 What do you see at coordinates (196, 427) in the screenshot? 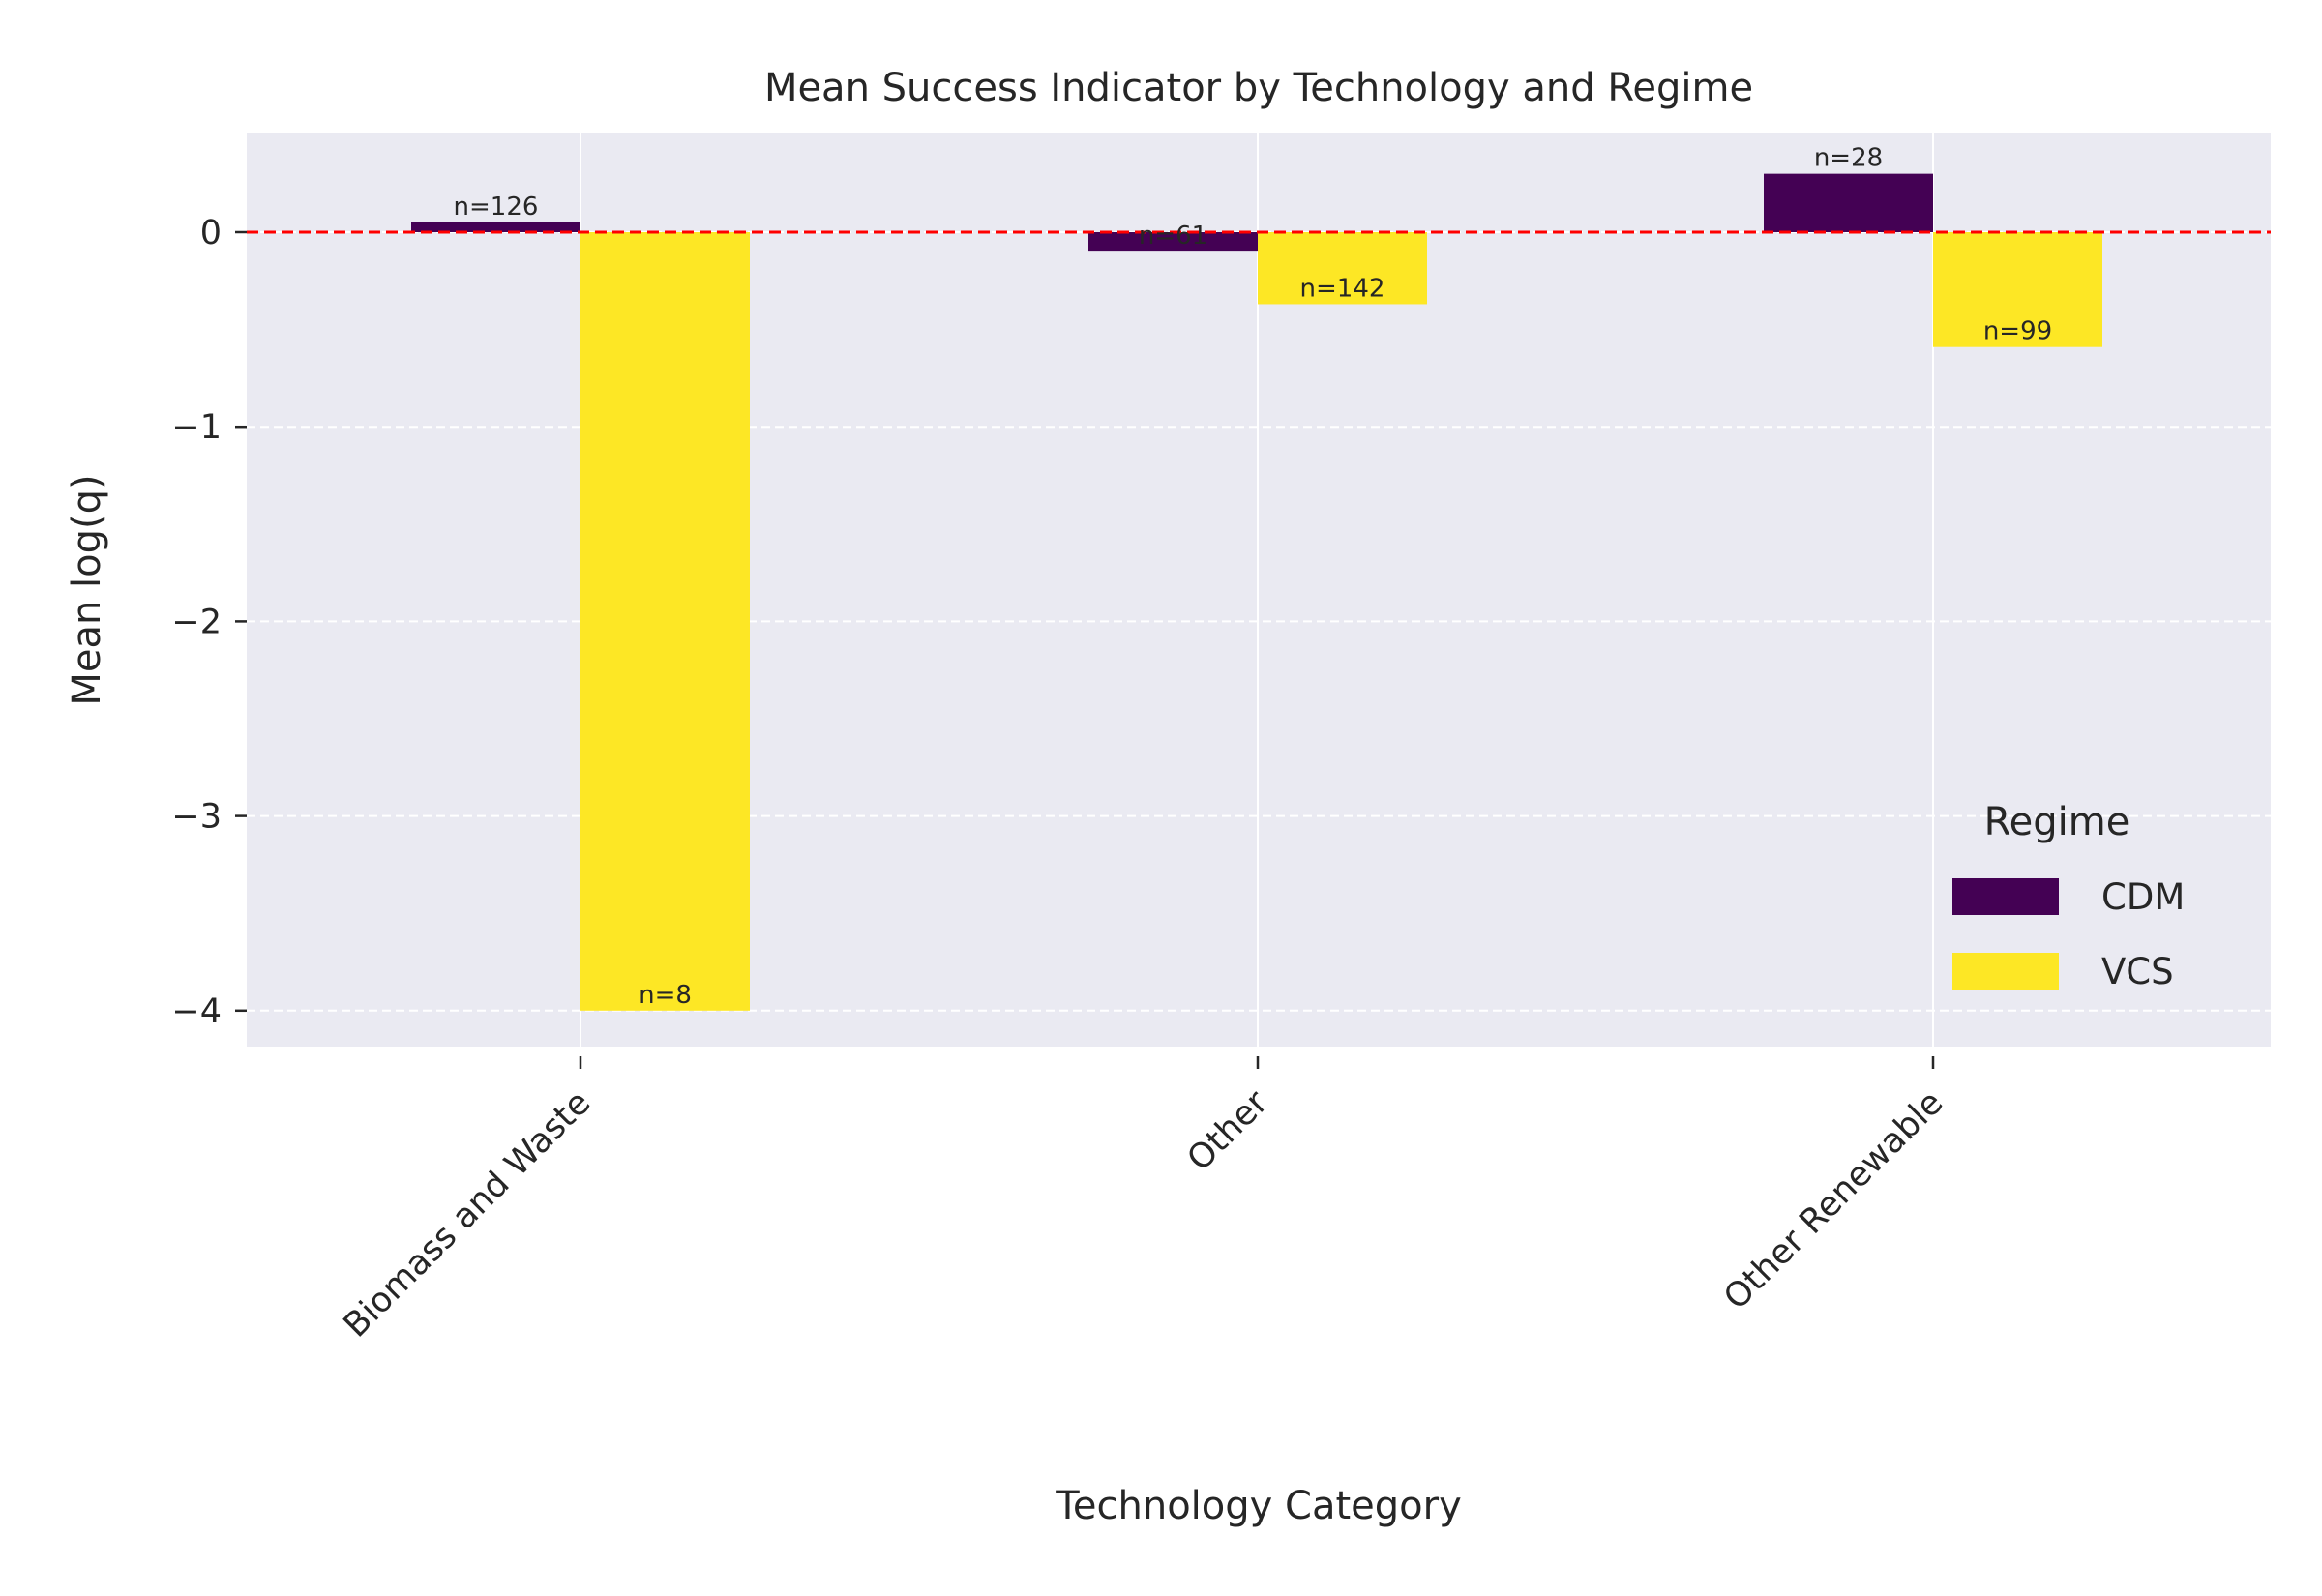
I see `y-tick-label: −1` at bounding box center [196, 427].